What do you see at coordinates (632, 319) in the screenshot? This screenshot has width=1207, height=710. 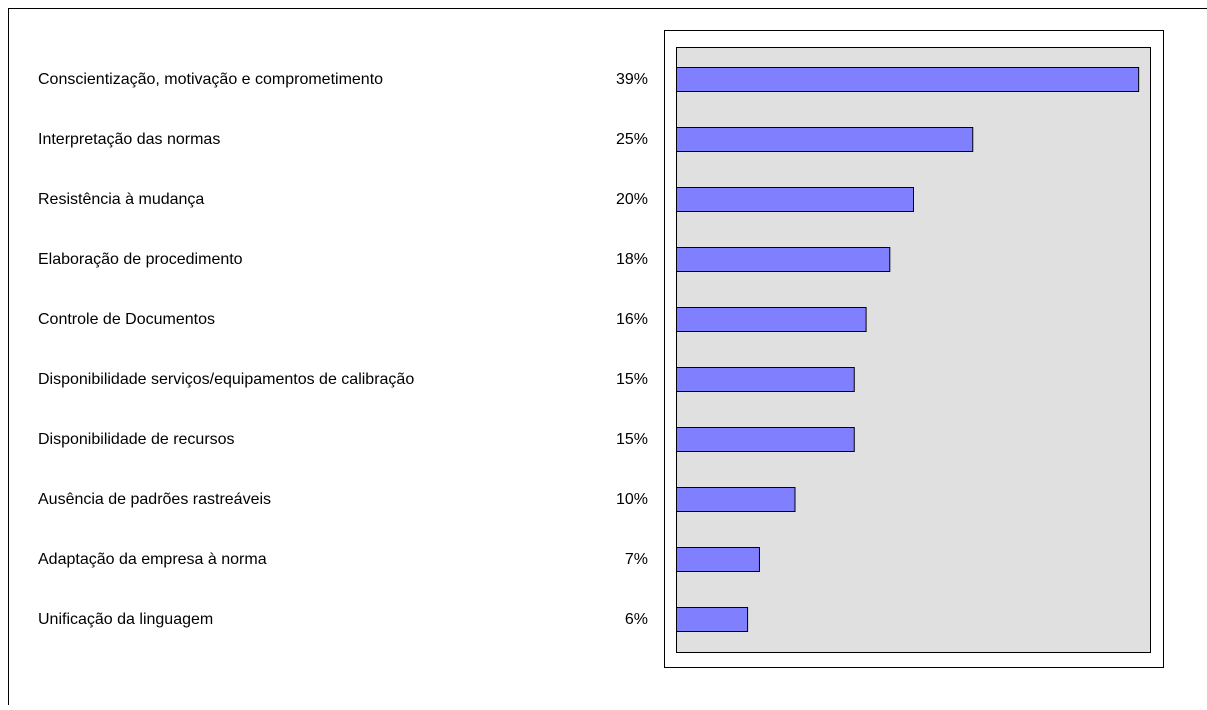 I see `value-label: 16%` at bounding box center [632, 319].